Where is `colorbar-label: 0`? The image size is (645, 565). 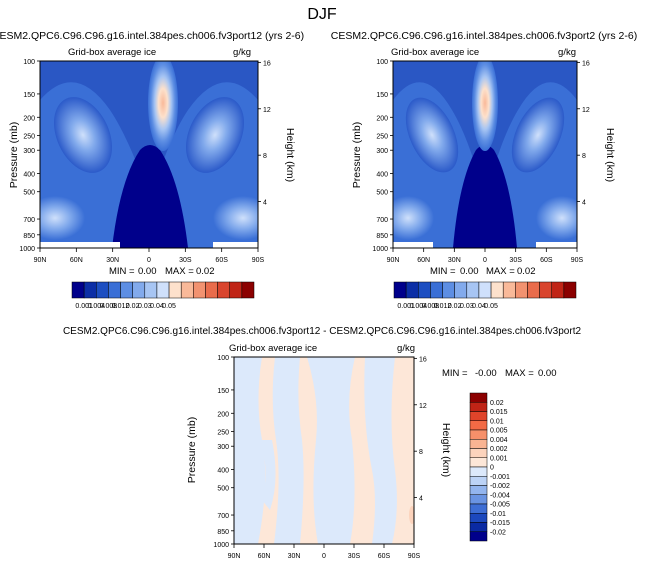 colorbar-label: 0 is located at coordinates (492, 468).